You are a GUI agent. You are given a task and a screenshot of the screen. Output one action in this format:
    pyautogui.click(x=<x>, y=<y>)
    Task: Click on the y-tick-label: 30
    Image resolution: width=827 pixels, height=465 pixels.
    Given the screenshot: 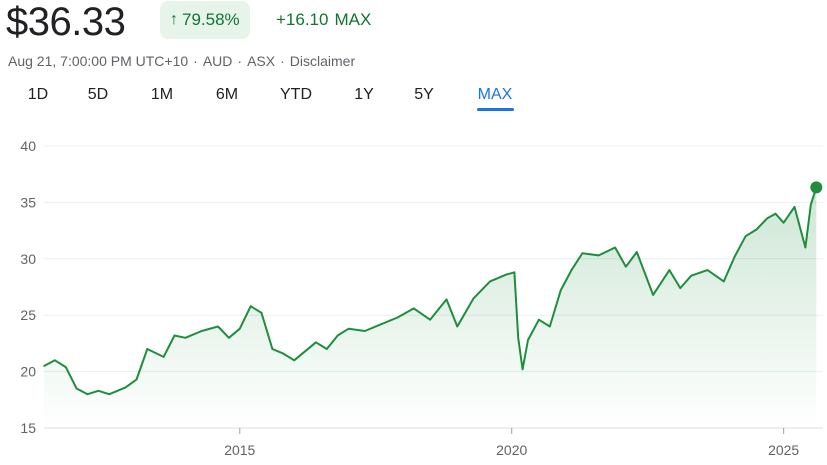 What is the action you would take?
    pyautogui.click(x=28, y=259)
    